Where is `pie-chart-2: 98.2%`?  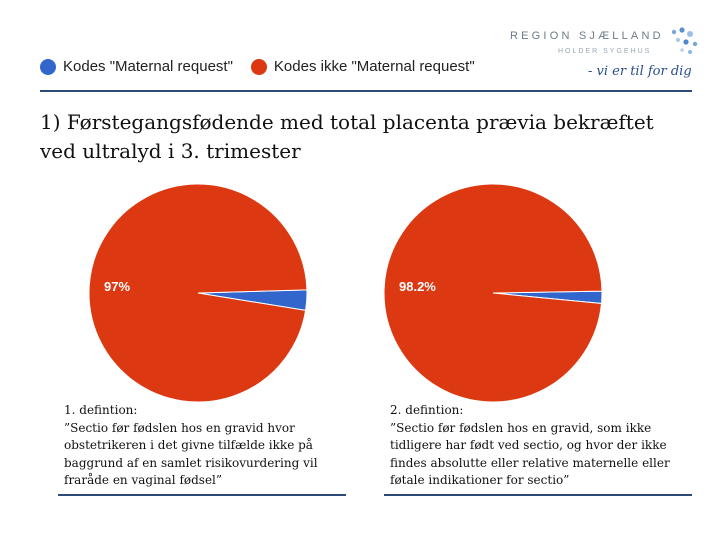 pie-chart-2: 98.2% is located at coordinates (493, 293).